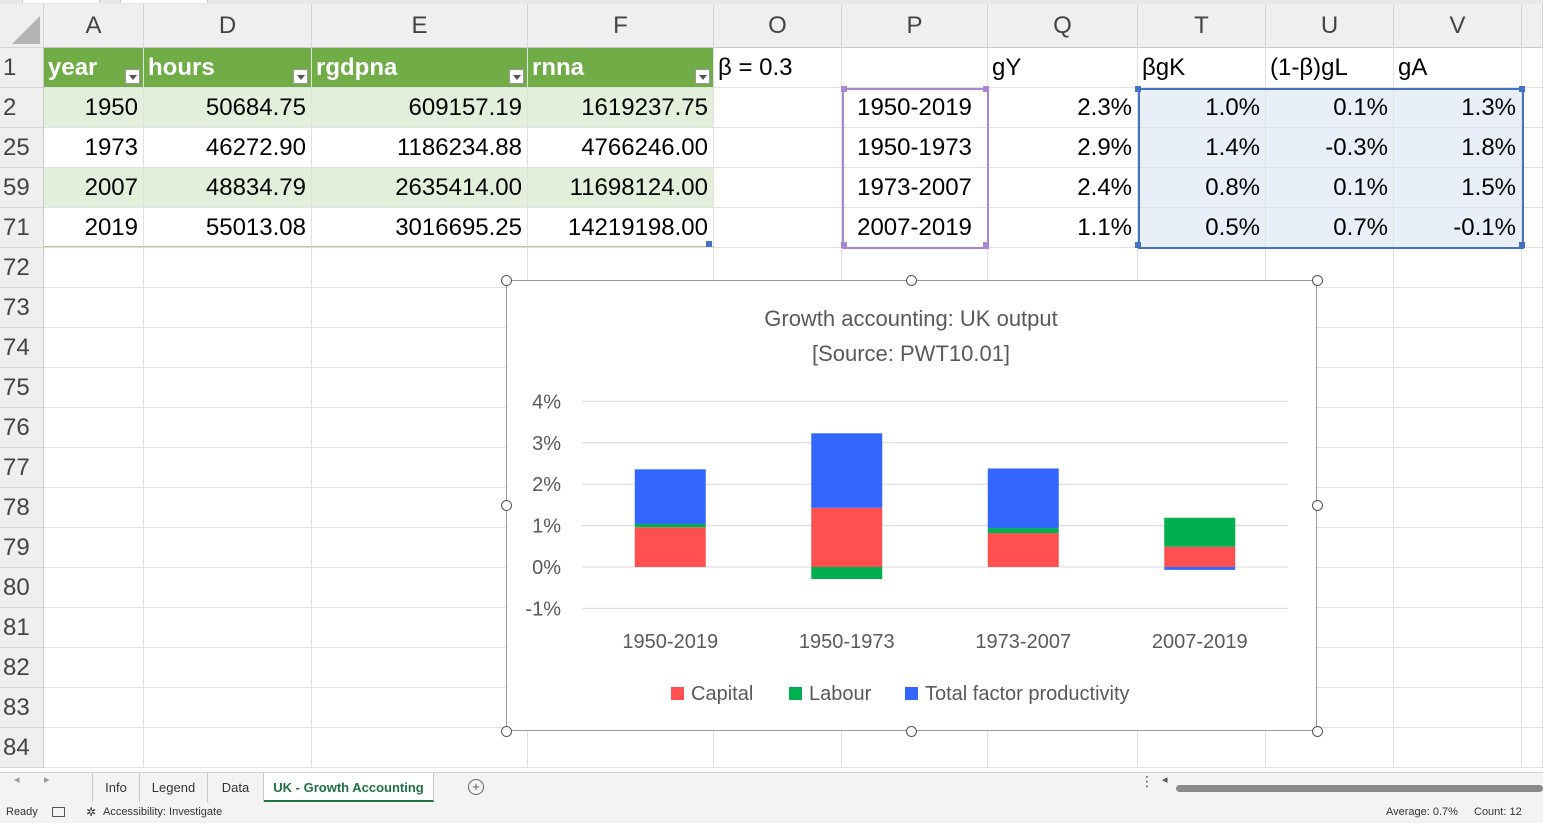 Image resolution: width=1543 pixels, height=823 pixels. What do you see at coordinates (116, 787) in the screenshot?
I see `tab-info: Info` at bounding box center [116, 787].